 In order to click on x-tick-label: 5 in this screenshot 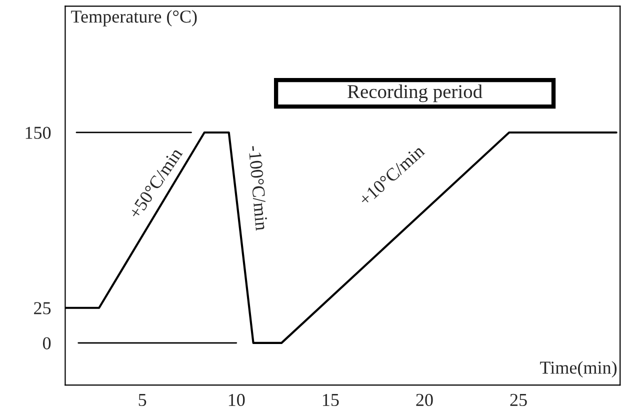, I will do `click(142, 400)`.